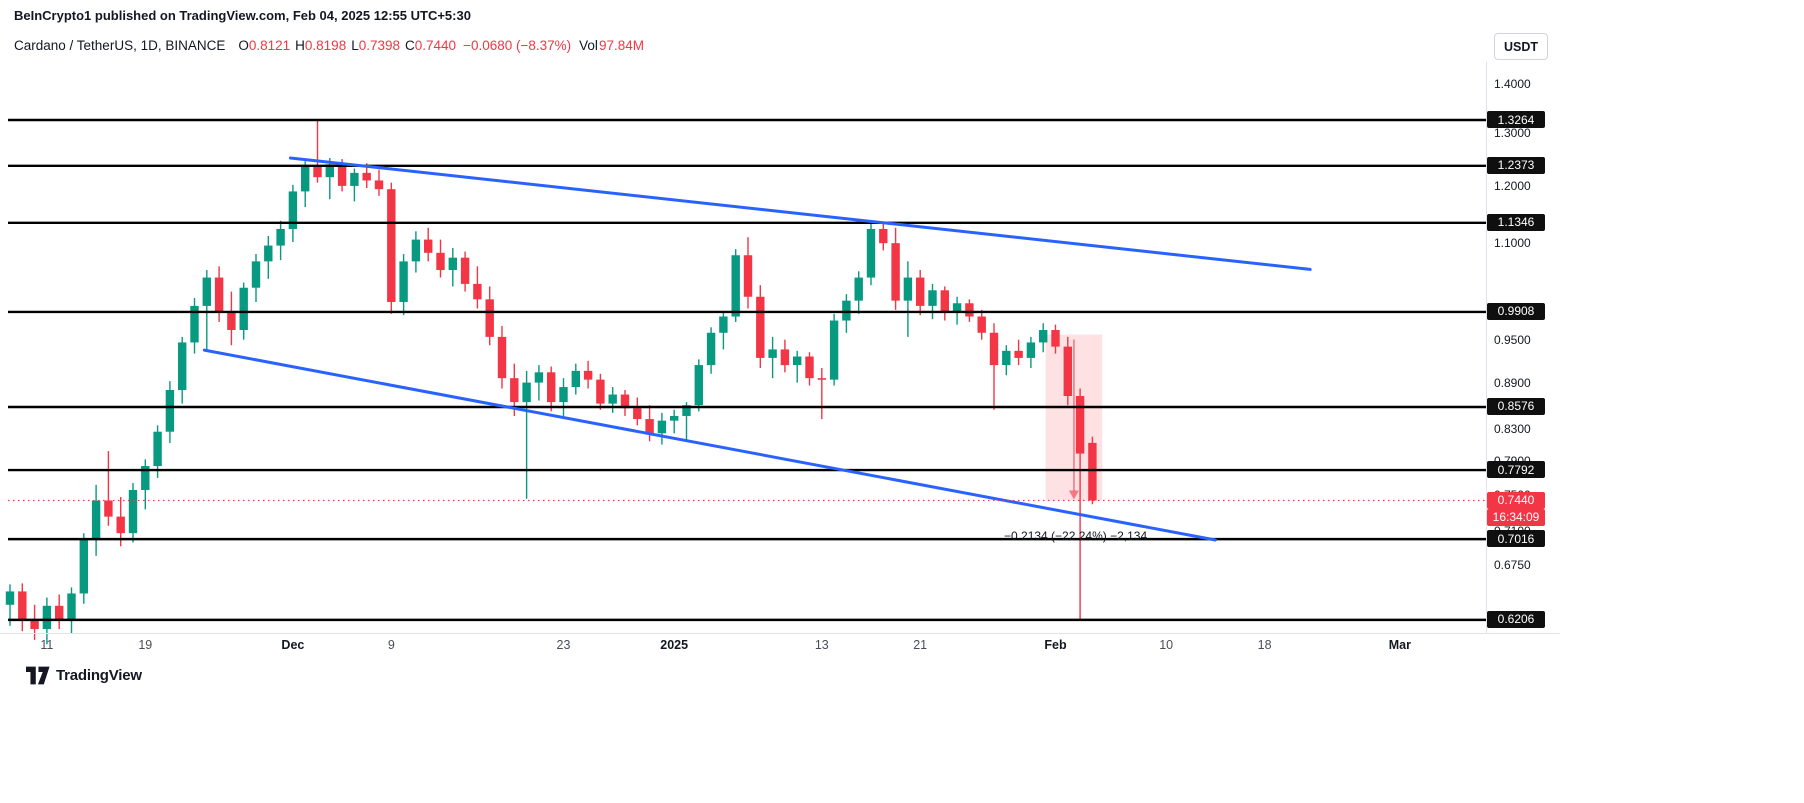 The height and width of the screenshot is (803, 1804). I want to click on price-level-badge: 0.6206, so click(1516, 619).